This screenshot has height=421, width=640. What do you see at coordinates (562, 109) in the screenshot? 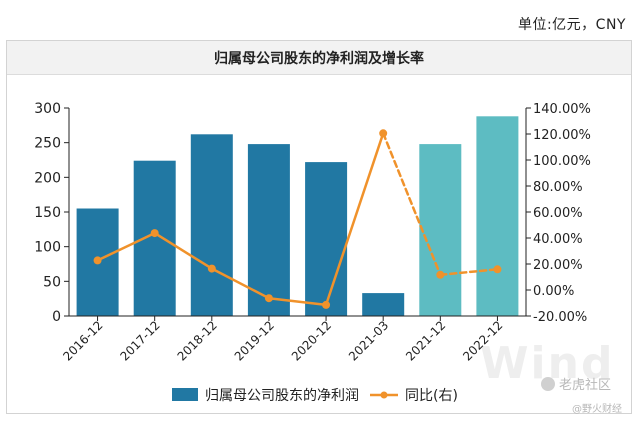
I see `right-tick-label: 140.00%` at bounding box center [562, 109].